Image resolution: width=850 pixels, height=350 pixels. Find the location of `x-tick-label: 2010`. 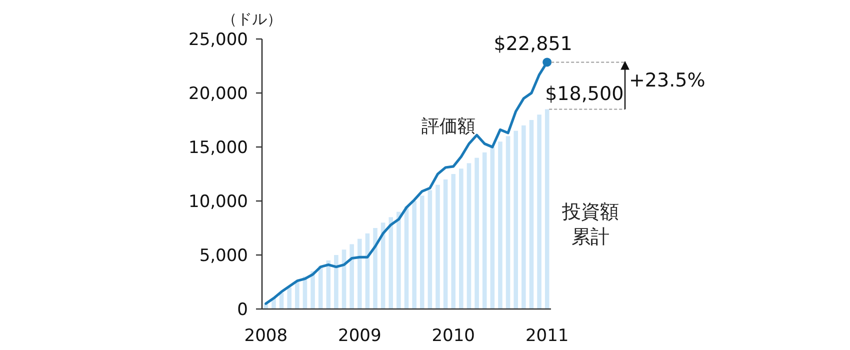

x-tick-label: 2010 is located at coordinates (453, 336).